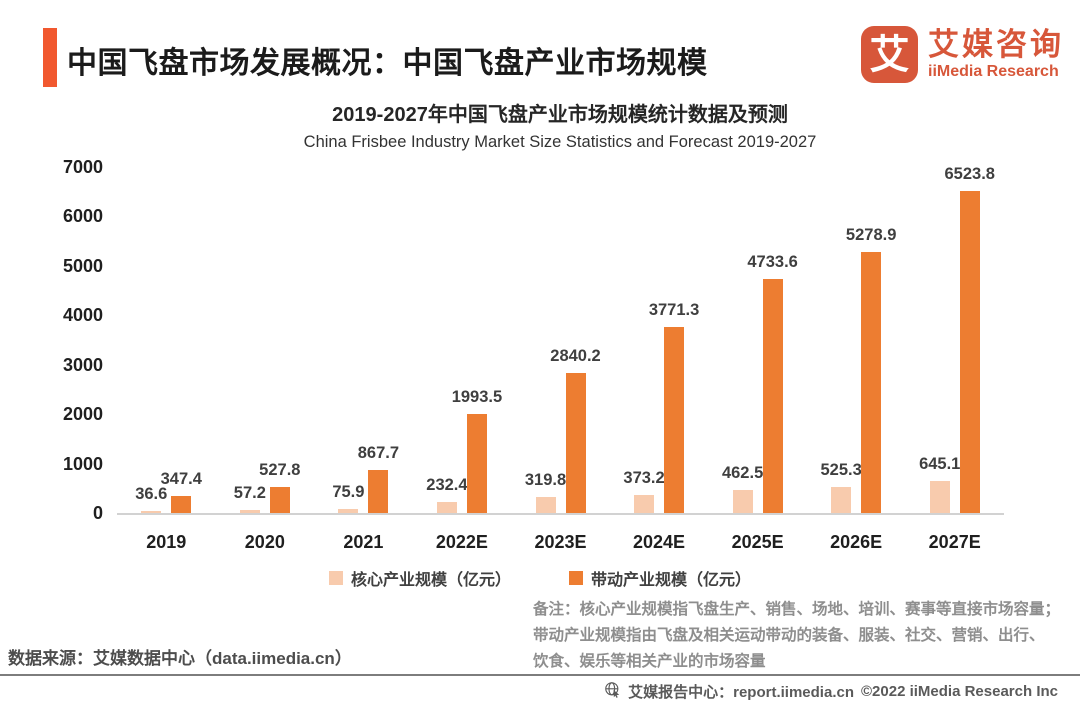  Describe the element at coordinates (575, 356) in the screenshot. I see `bar-value-label: 2840.2` at that location.